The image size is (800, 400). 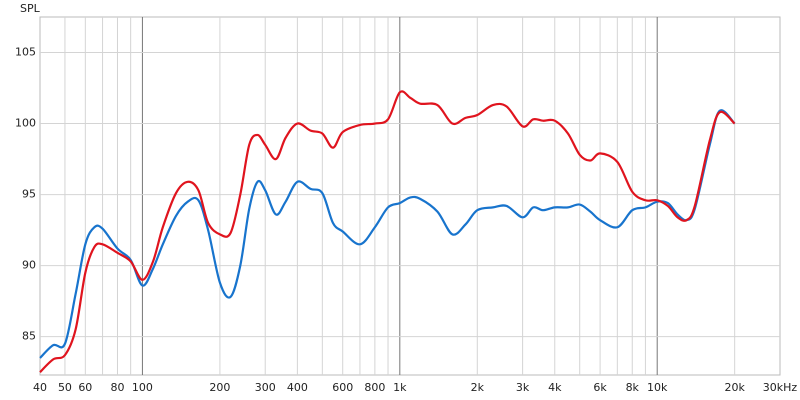 What do you see at coordinates (30, 8) in the screenshot?
I see `y-axis-label: SPL` at bounding box center [30, 8].